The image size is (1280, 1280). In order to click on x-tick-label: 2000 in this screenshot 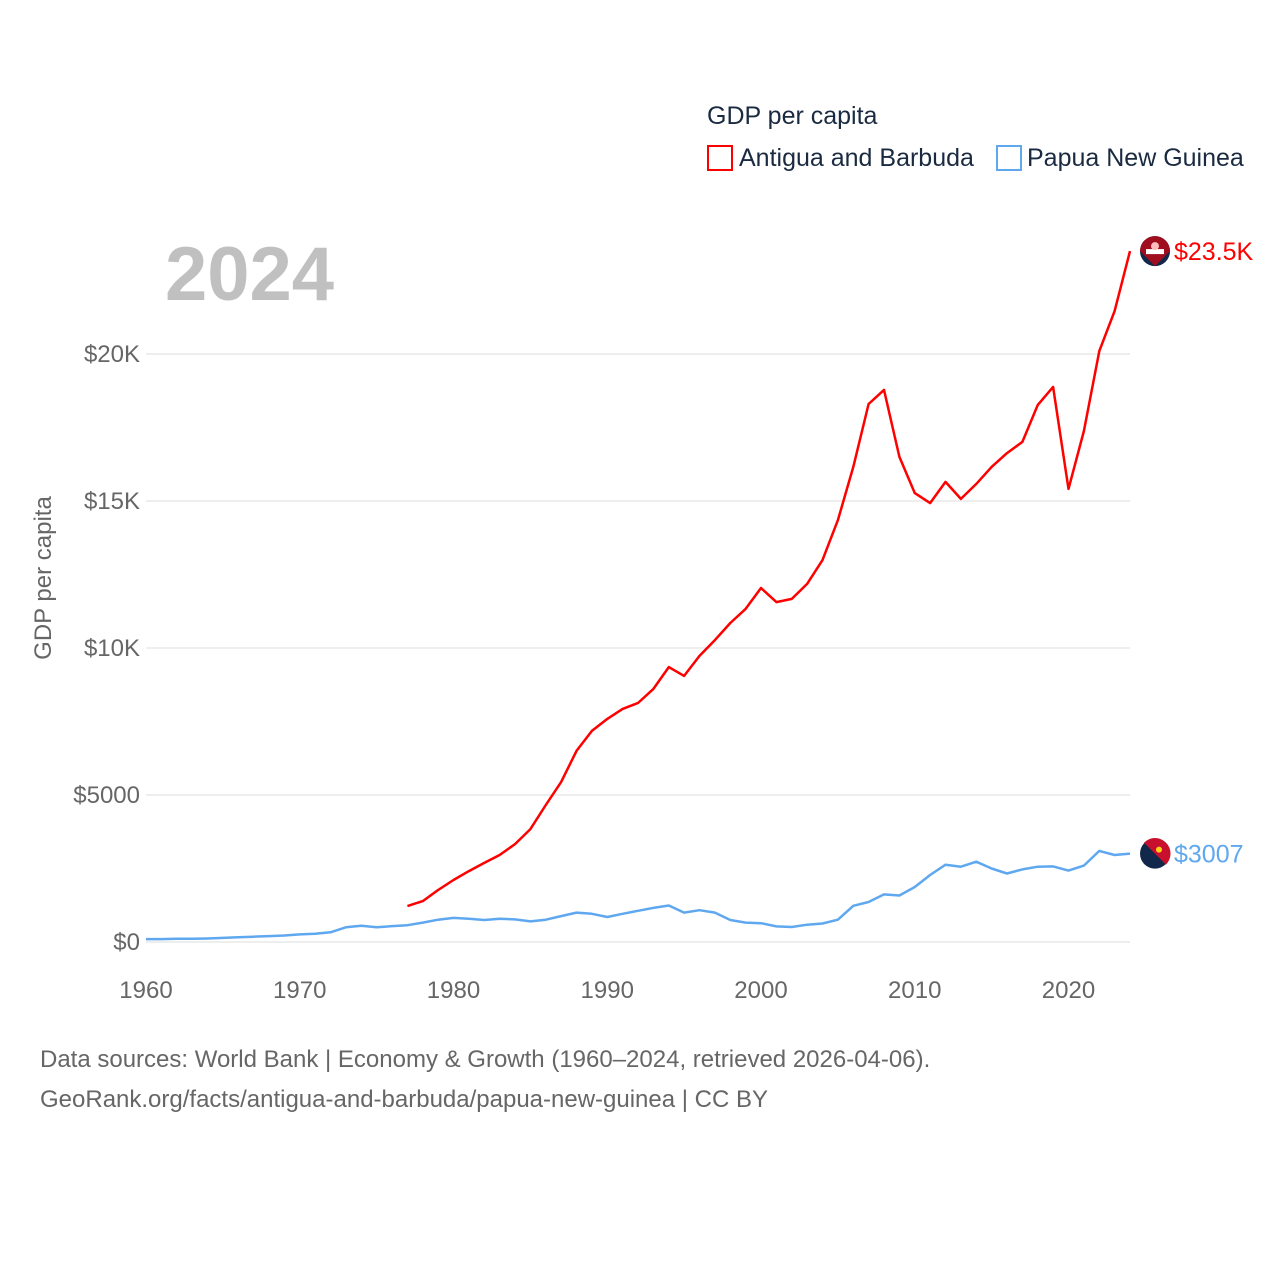, I will do `click(760, 990)`.